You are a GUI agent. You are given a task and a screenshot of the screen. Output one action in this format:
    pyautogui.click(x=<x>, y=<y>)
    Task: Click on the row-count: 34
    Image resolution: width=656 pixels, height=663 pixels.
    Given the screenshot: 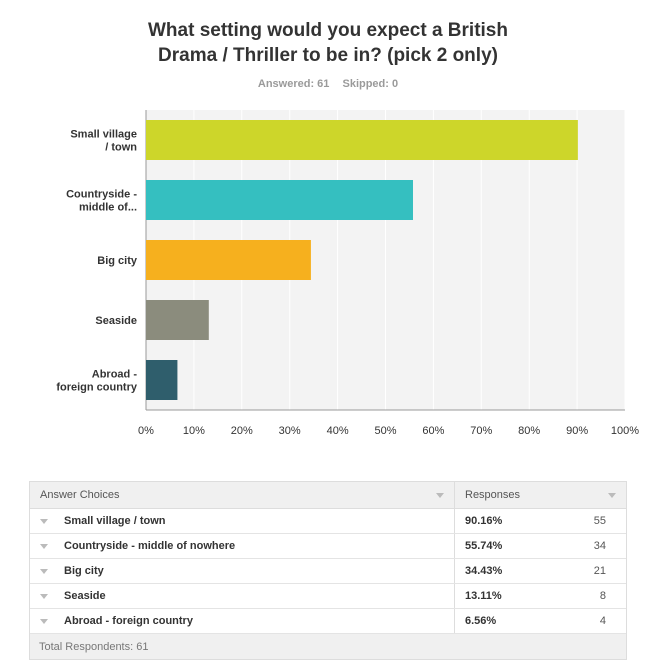 What is the action you would take?
    pyautogui.click(x=599, y=546)
    